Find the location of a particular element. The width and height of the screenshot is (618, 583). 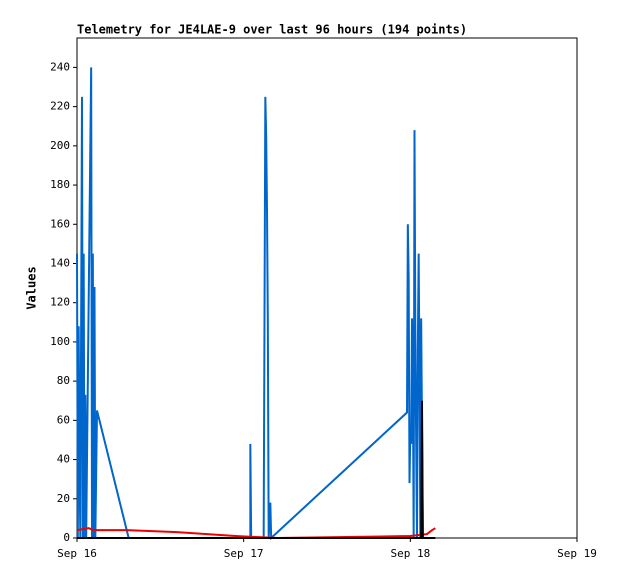

y-tick-label: 0 is located at coordinates (66, 537).